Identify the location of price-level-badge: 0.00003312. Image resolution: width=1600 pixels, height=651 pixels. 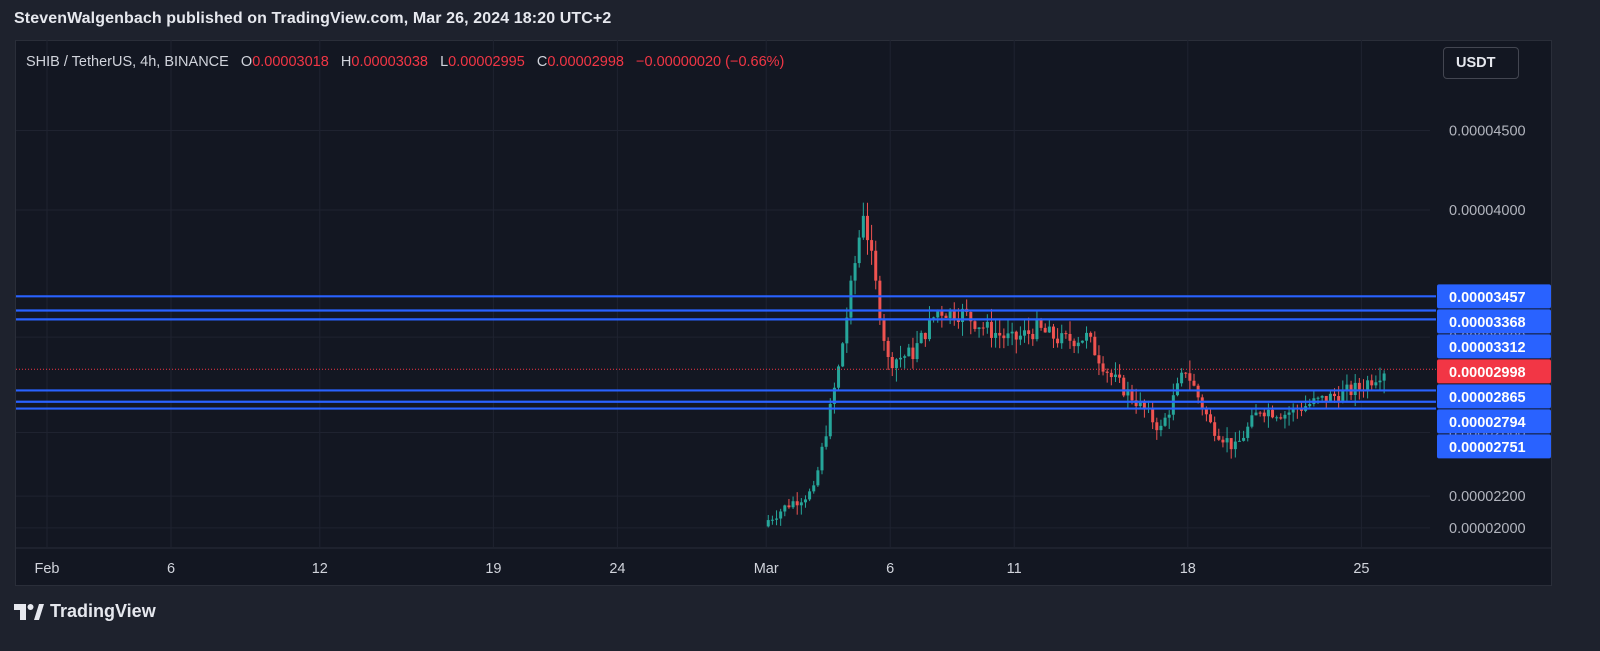
(1494, 346).